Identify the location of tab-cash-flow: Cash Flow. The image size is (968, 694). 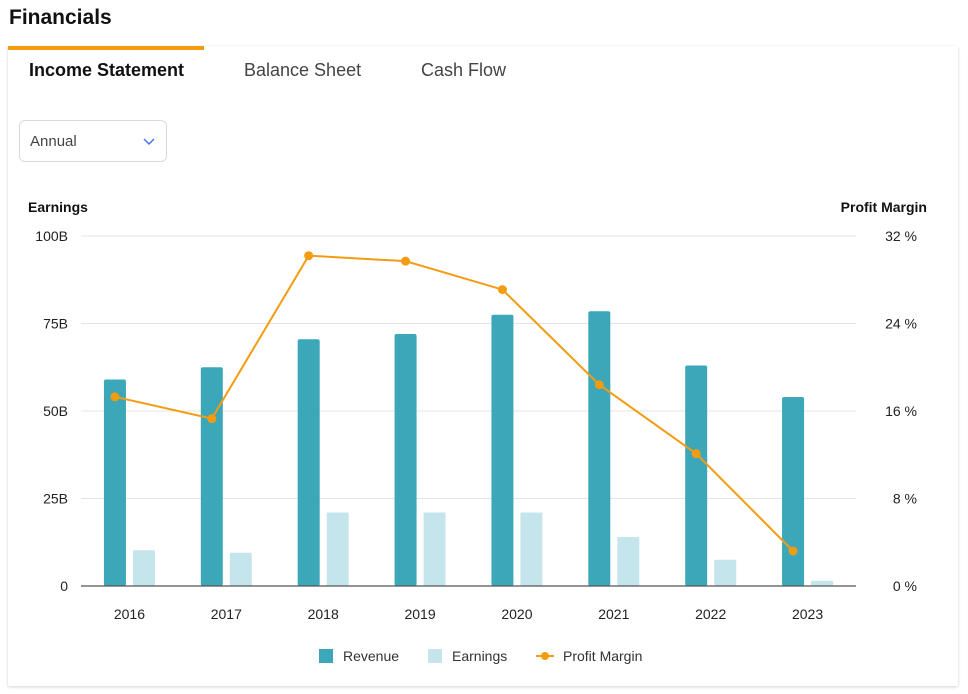
(464, 70).